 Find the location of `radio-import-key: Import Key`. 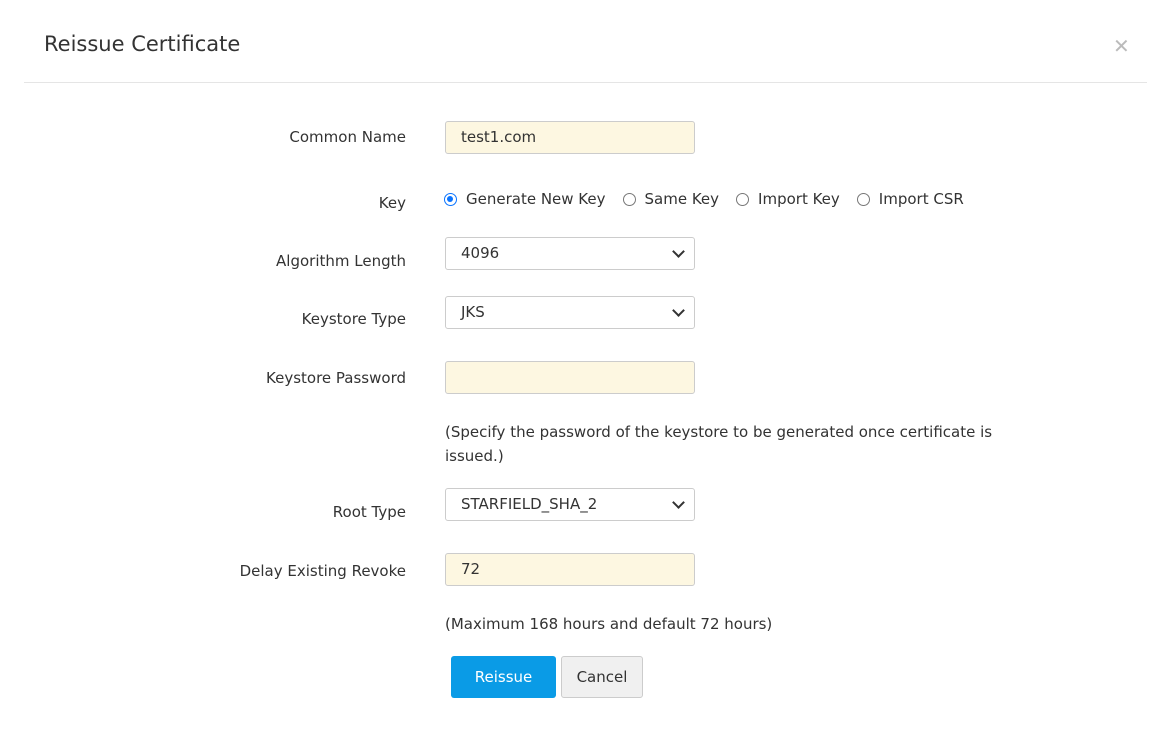

radio-import-key: Import Key is located at coordinates (788, 199).